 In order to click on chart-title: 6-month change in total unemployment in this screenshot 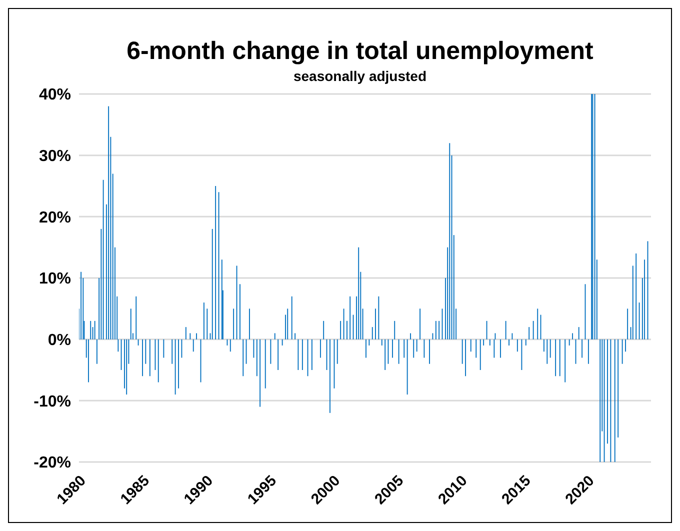, I will do `click(360, 51)`.